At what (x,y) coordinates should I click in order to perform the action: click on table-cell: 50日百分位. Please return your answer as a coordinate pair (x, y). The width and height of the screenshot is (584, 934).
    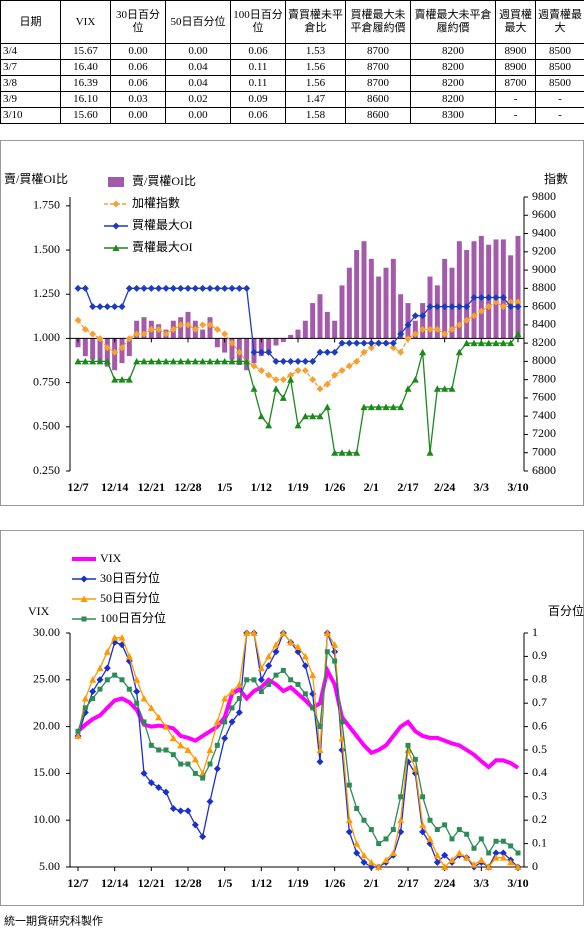
    Looking at the image, I should click on (198, 22).